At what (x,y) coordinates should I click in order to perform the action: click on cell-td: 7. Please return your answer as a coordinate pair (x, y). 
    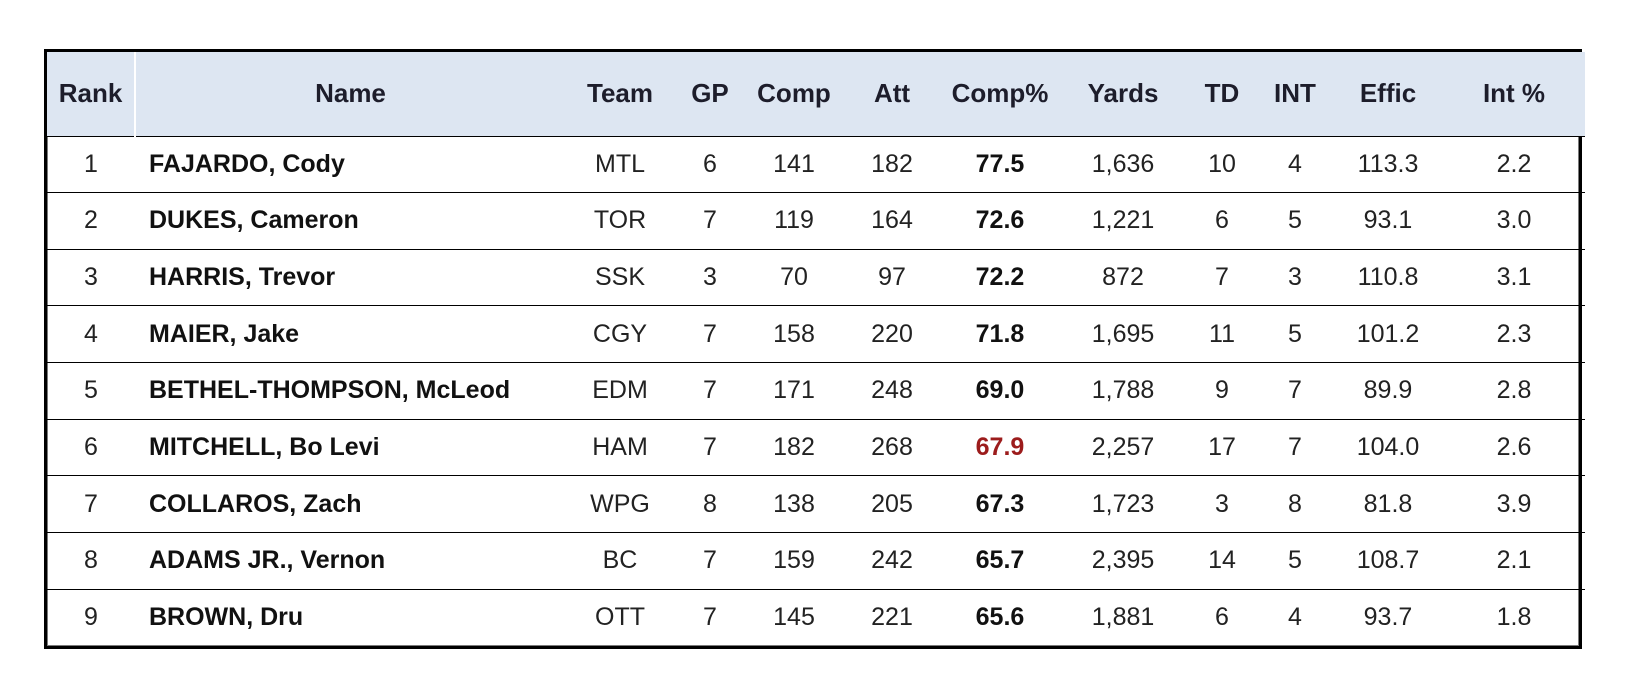
    Looking at the image, I should click on (1222, 277).